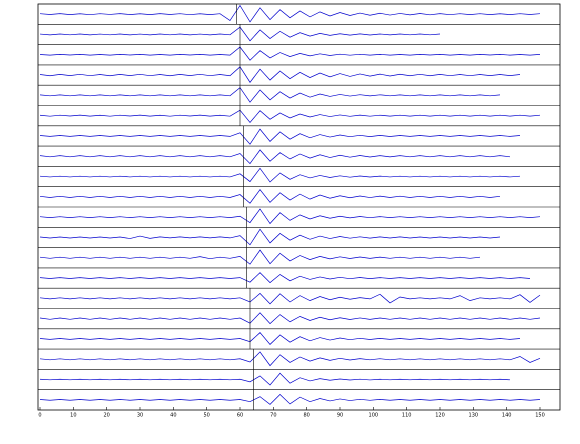 The image size is (580, 444). I want to click on x-tick-label: 80, so click(306, 416).